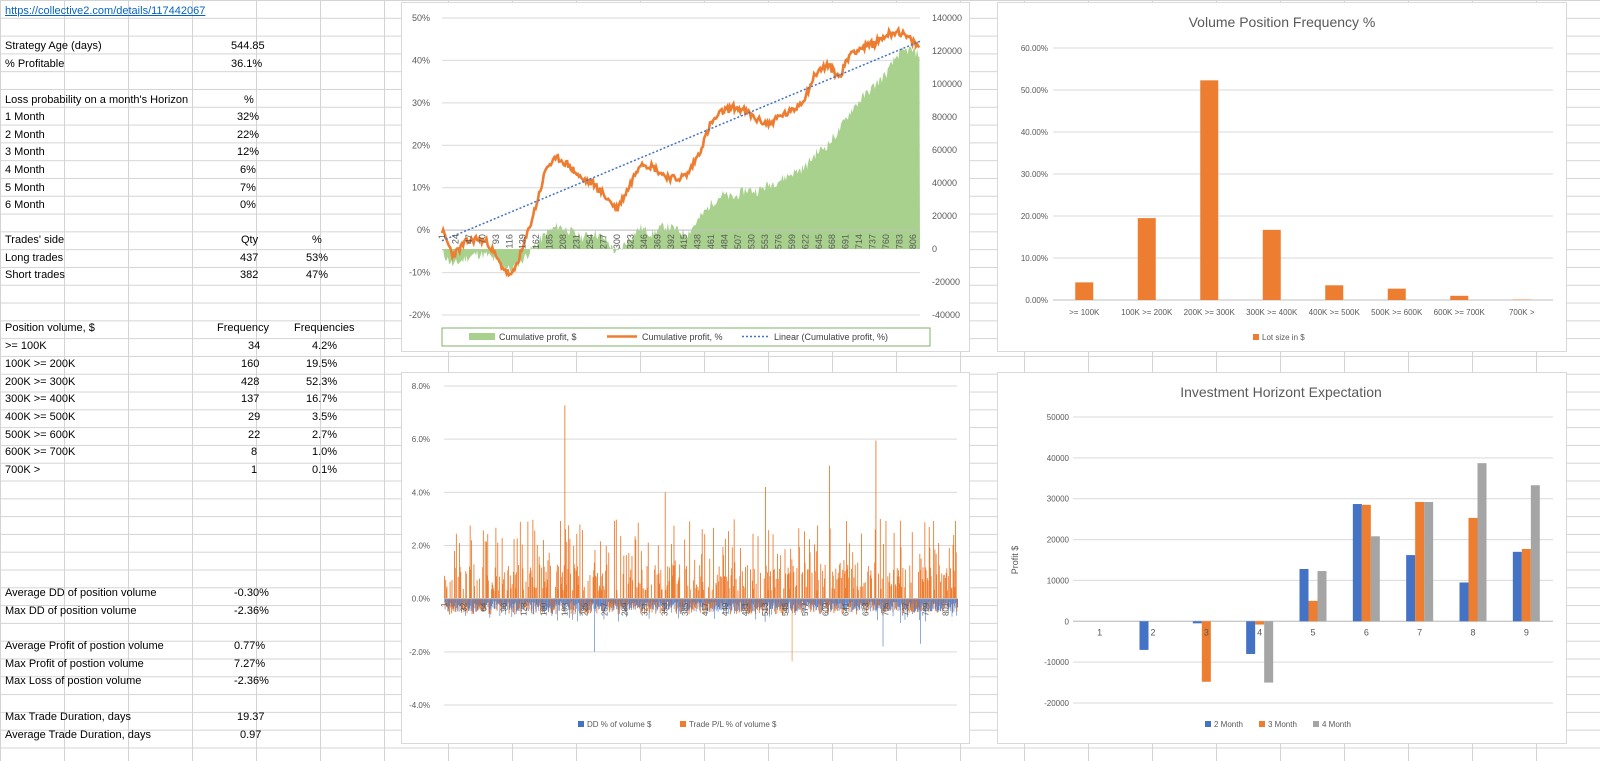  What do you see at coordinates (1206, 632) in the screenshot?
I see `x-tick: 3` at bounding box center [1206, 632].